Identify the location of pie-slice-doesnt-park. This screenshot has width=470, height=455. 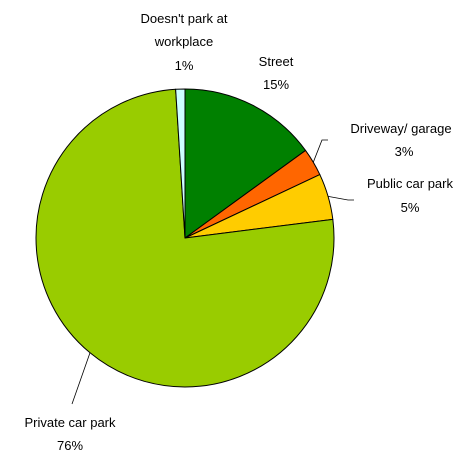
(180, 163).